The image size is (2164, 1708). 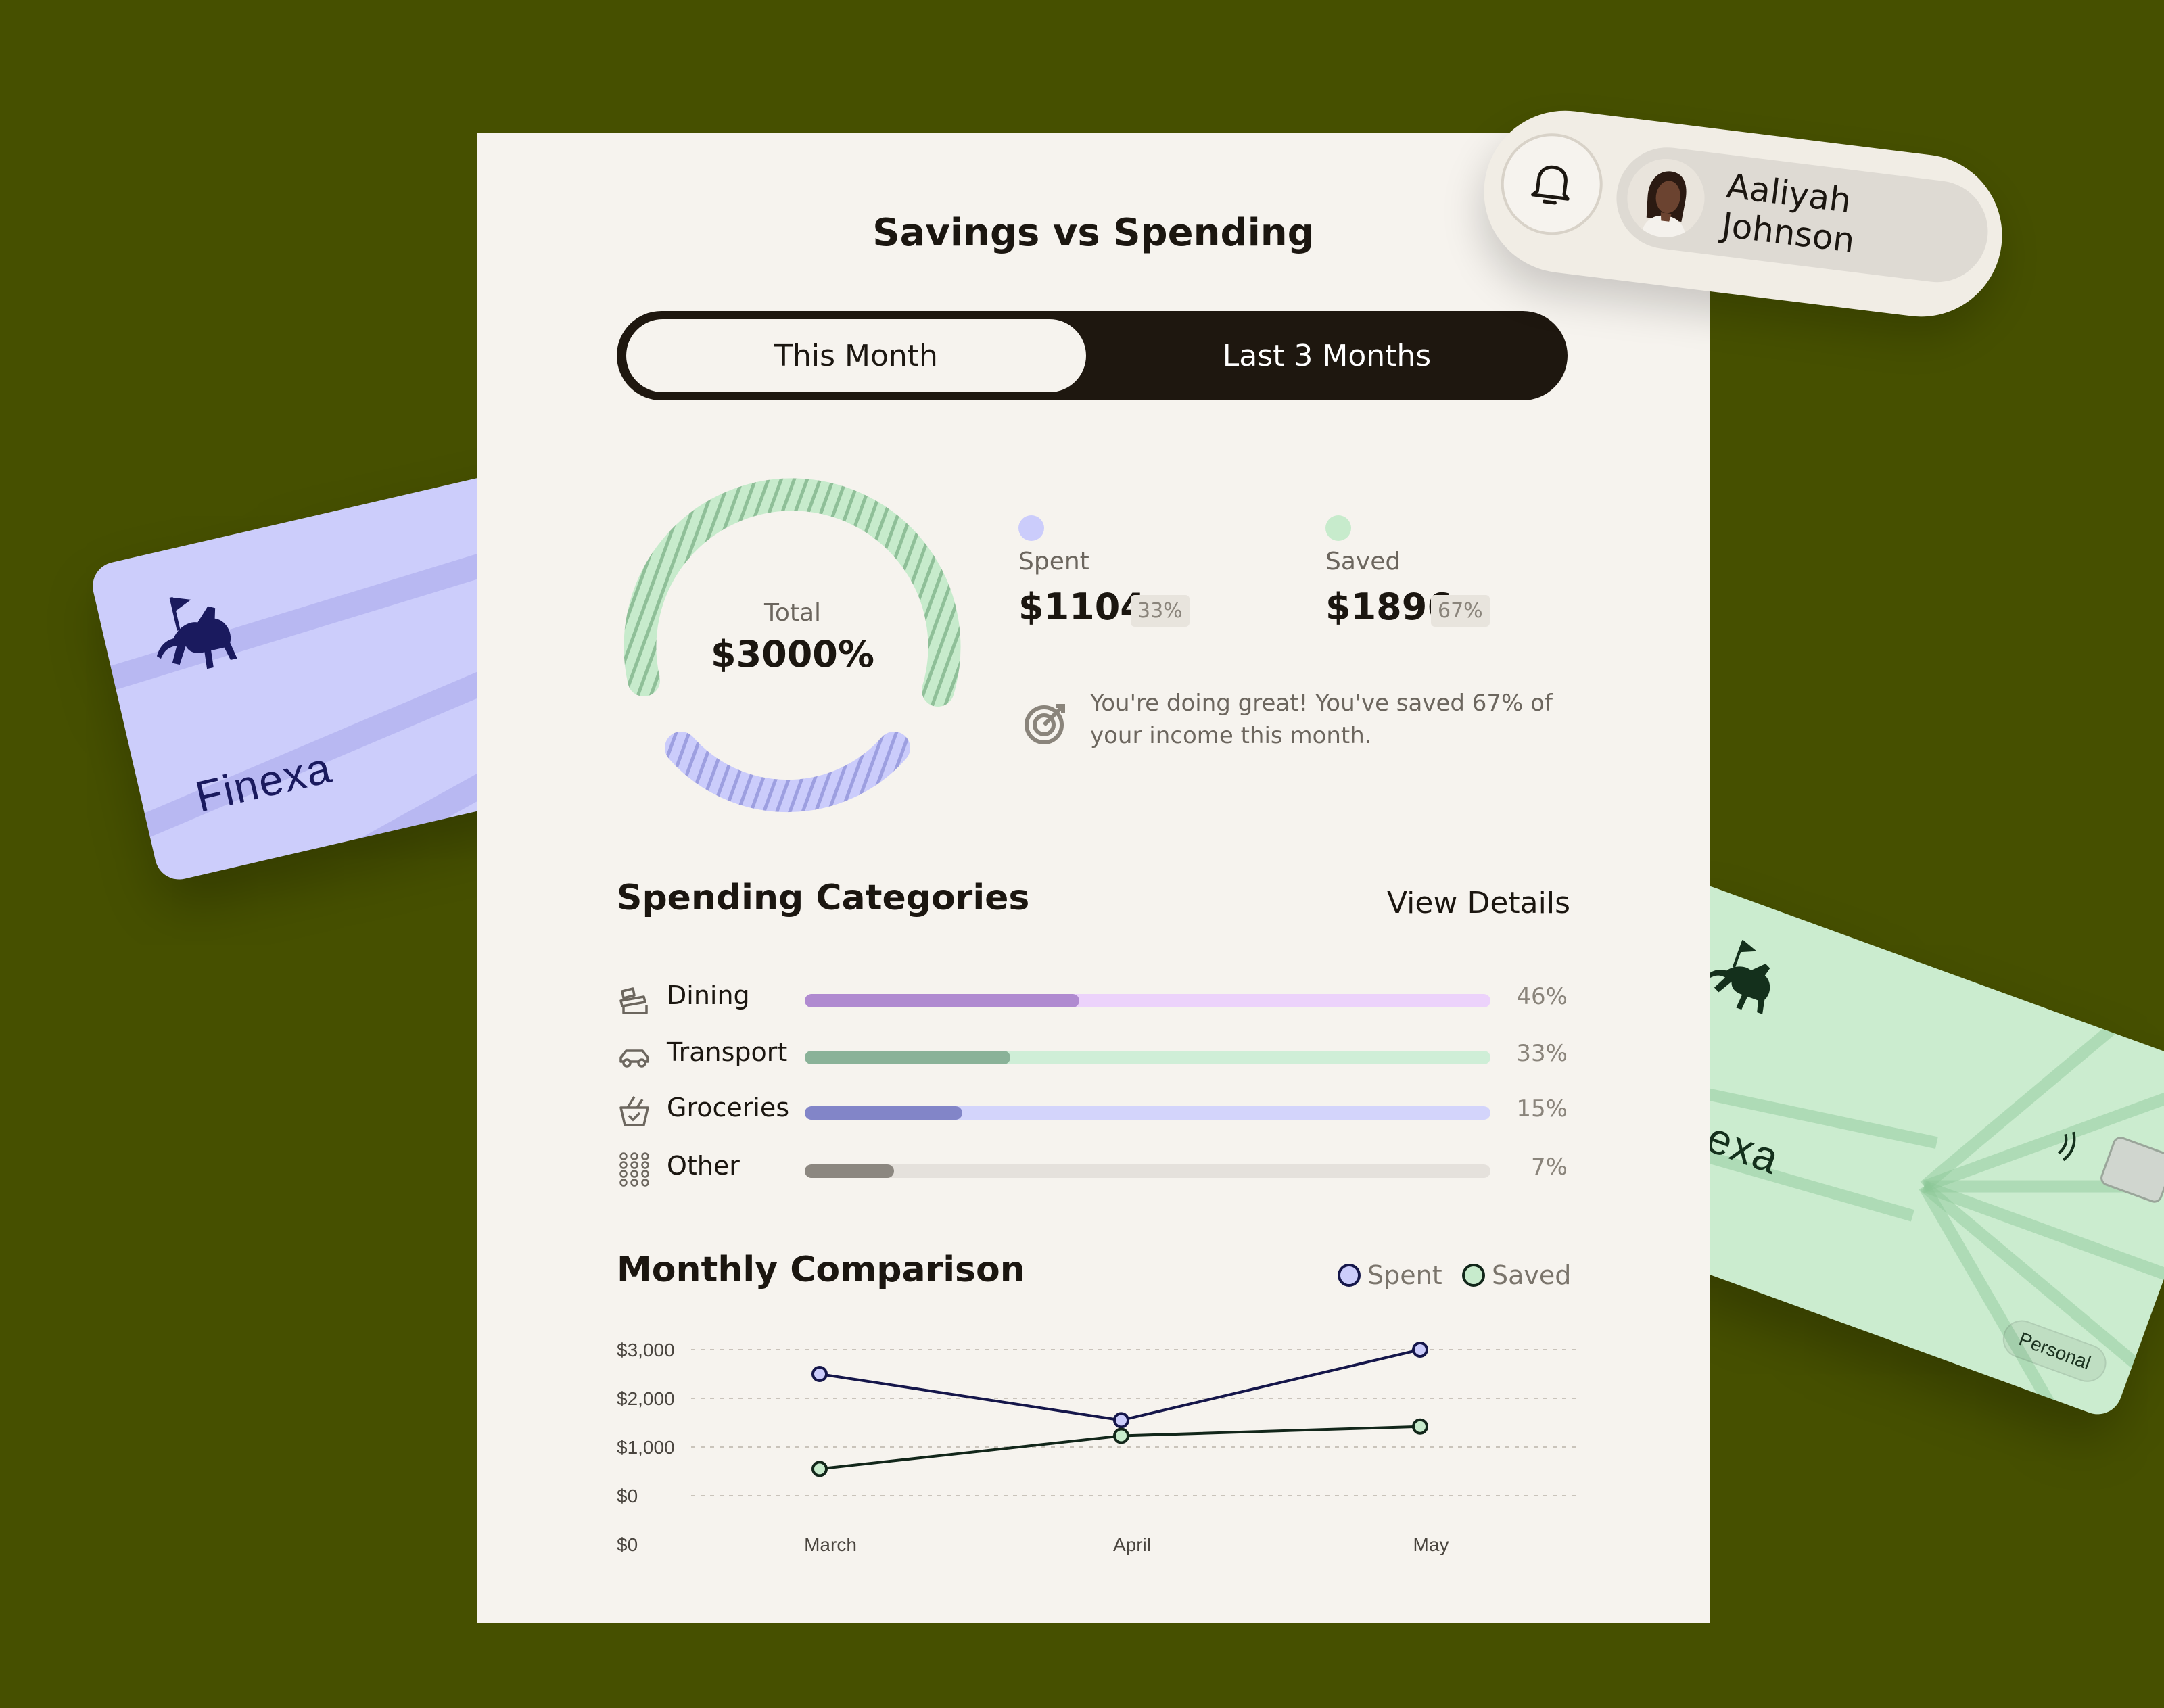 I want to click on contactless-icon, so click(x=2067, y=1146).